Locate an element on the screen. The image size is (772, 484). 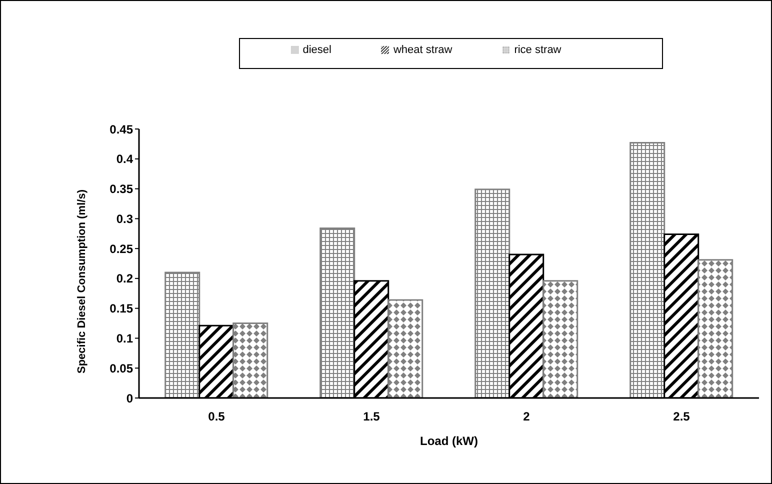
y-tick-label: 0.15 is located at coordinates (122, 309).